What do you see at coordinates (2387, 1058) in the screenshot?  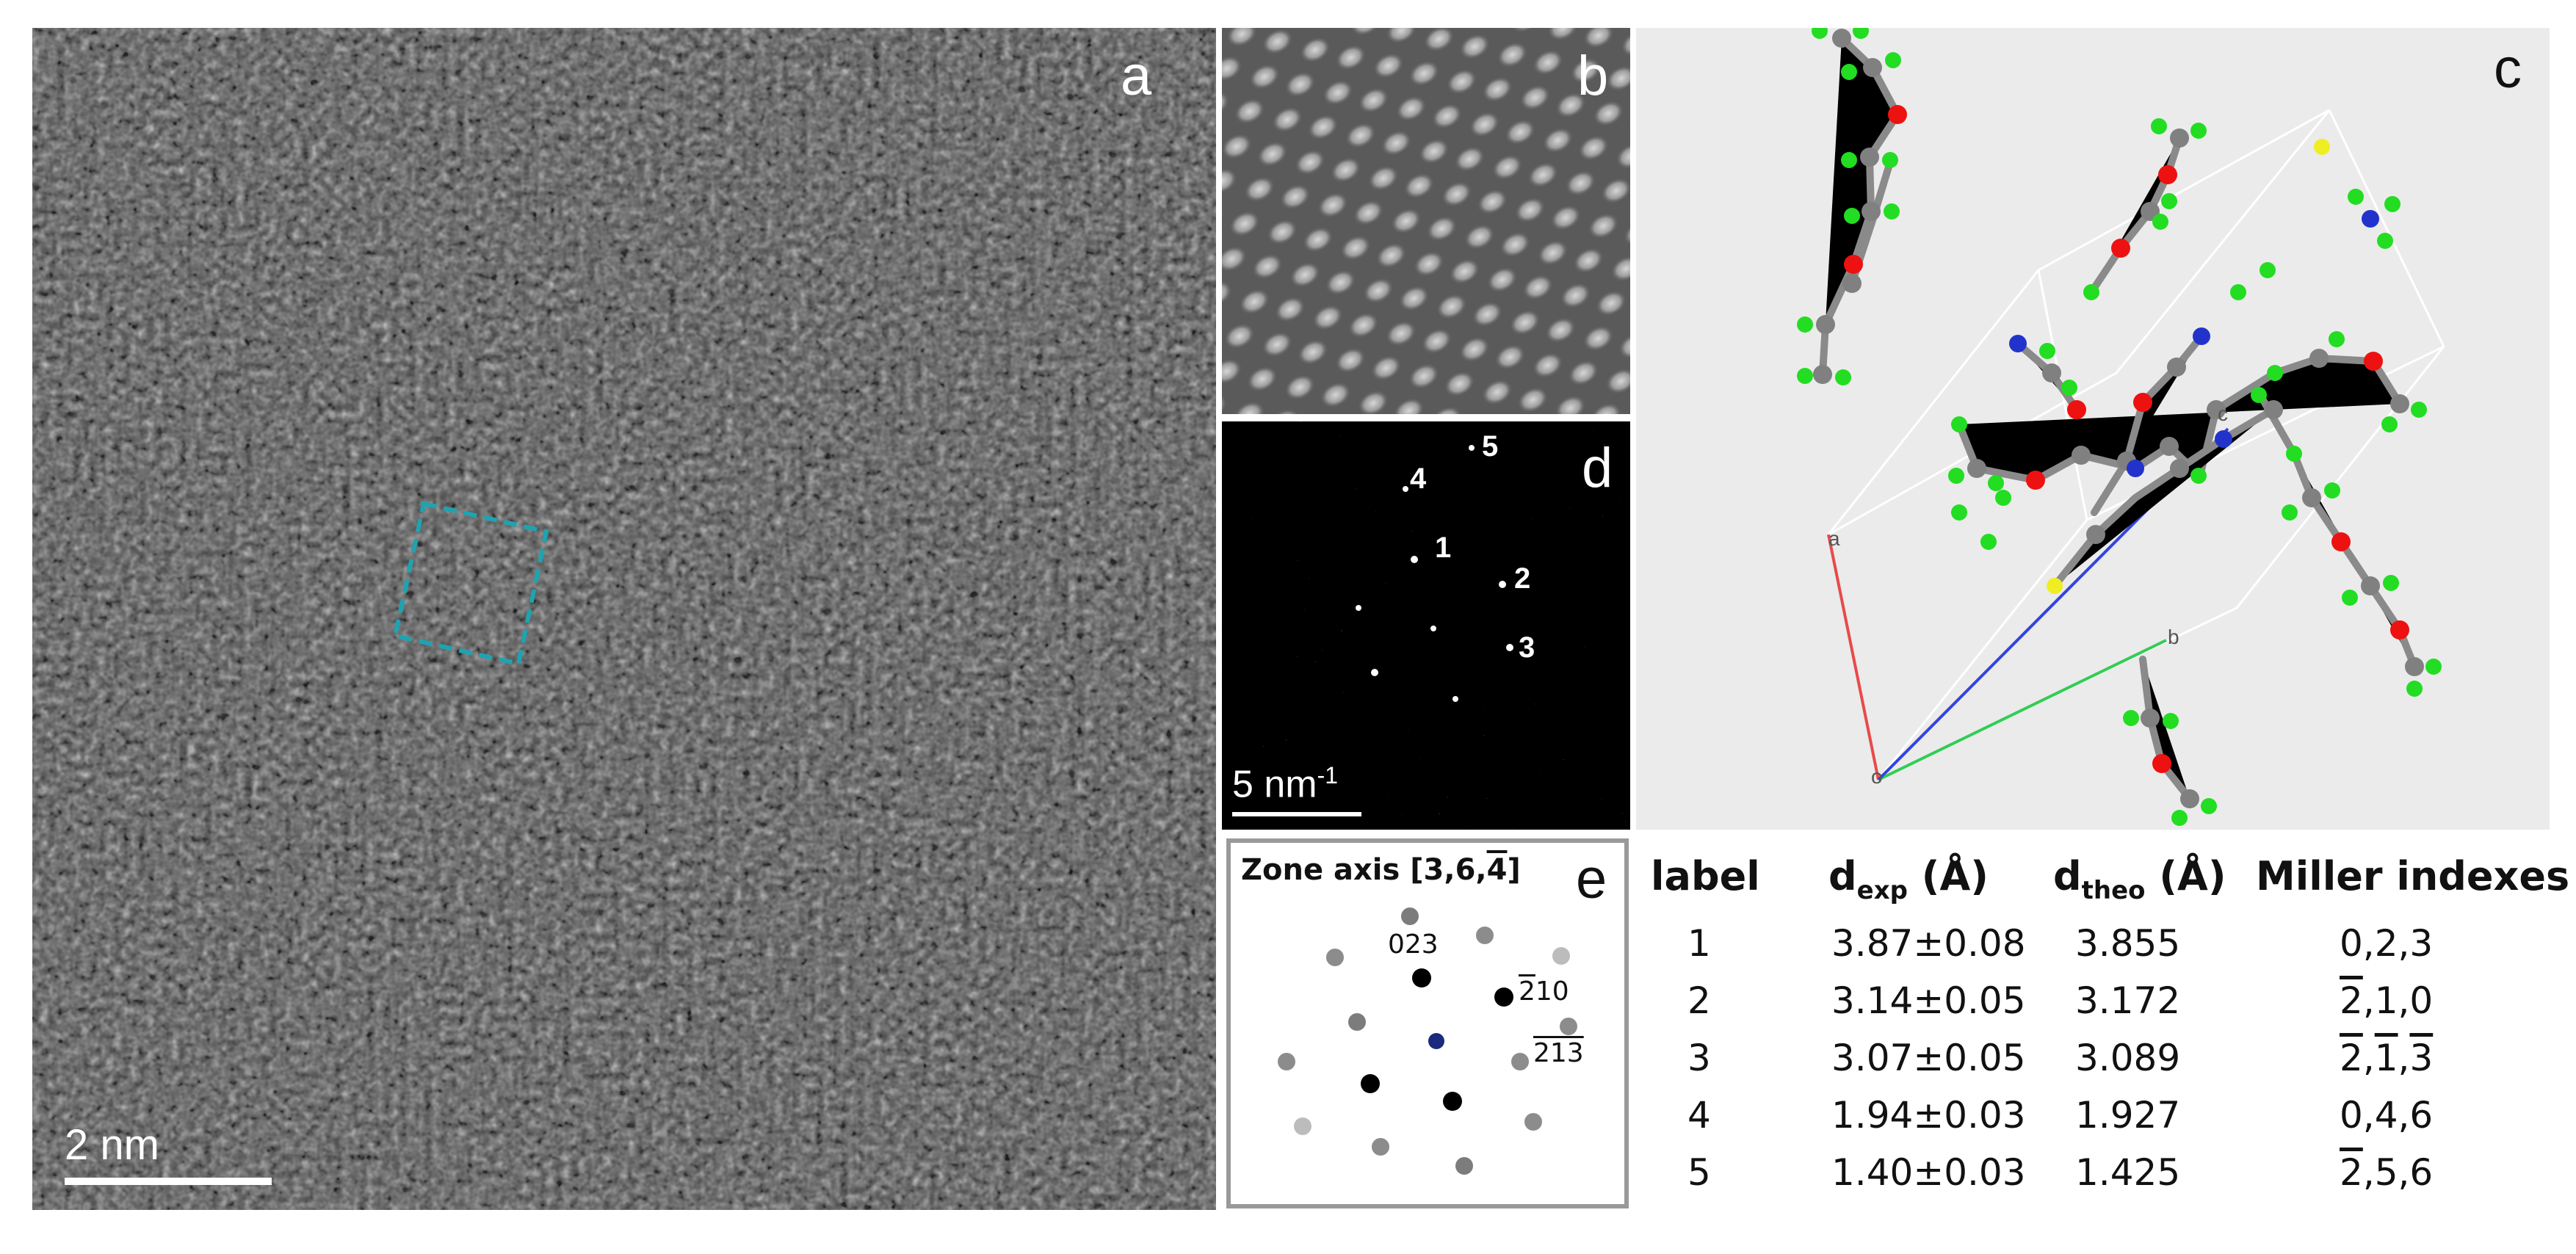 I see `row-3-miller: 2,1,3` at bounding box center [2387, 1058].